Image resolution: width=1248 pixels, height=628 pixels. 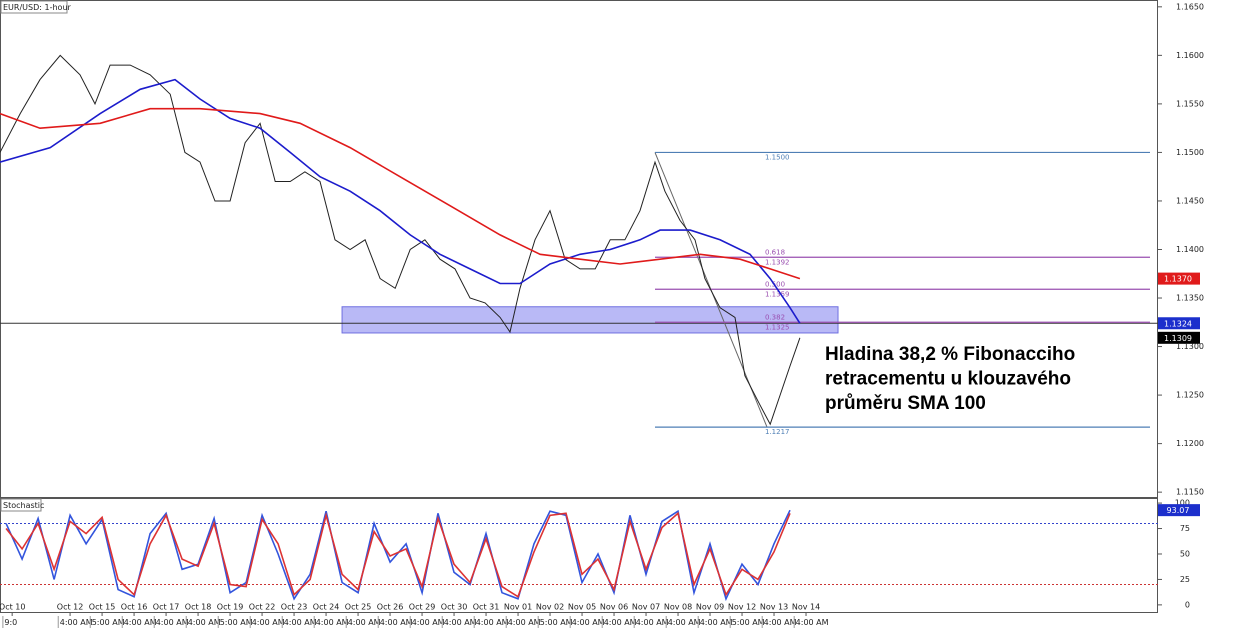 What do you see at coordinates (775, 317) in the screenshot?
I see `fib-ratio: 0.382` at bounding box center [775, 317].